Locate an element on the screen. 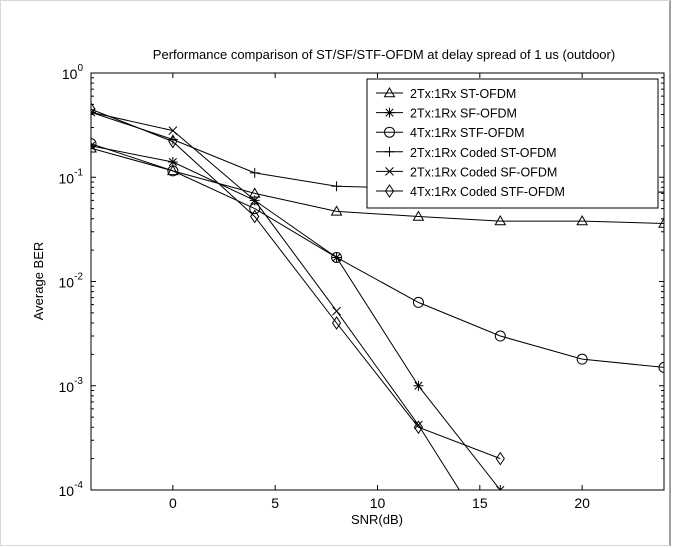 Image resolution: width=673 pixels, height=548 pixels. x-tick-label: 15 is located at coordinates (480, 503).